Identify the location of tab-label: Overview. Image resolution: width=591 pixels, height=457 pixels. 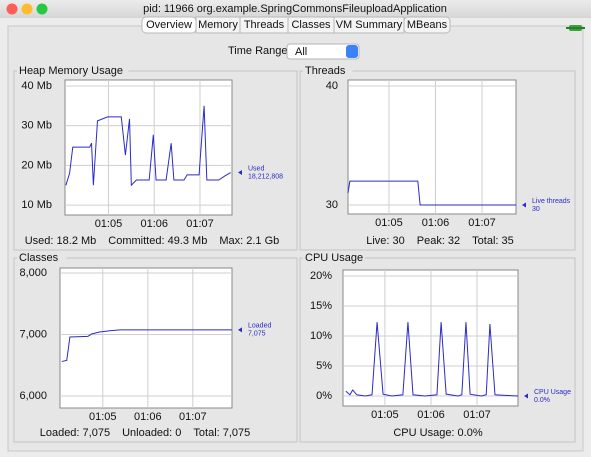
(169, 25).